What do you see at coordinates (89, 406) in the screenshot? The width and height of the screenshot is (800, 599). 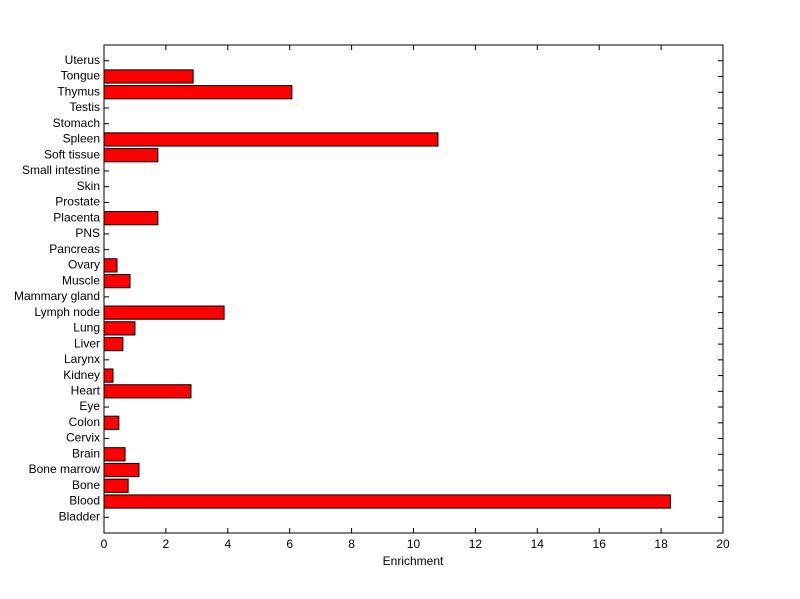 I see `y-tick-label: Eye` at bounding box center [89, 406].